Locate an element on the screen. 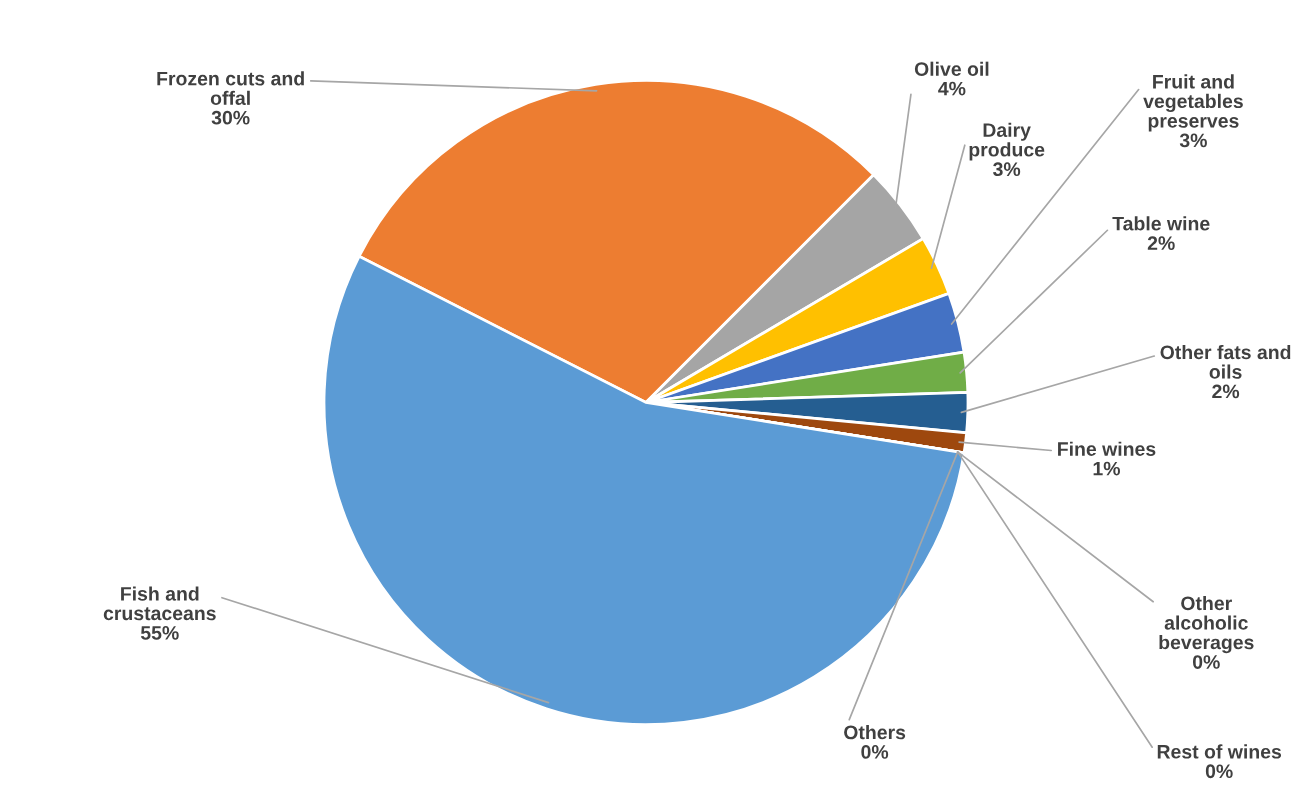 Image resolution: width=1292 pixels, height=805 pixels. slice-label: Fish and crustaceans is located at coordinates (159, 603).